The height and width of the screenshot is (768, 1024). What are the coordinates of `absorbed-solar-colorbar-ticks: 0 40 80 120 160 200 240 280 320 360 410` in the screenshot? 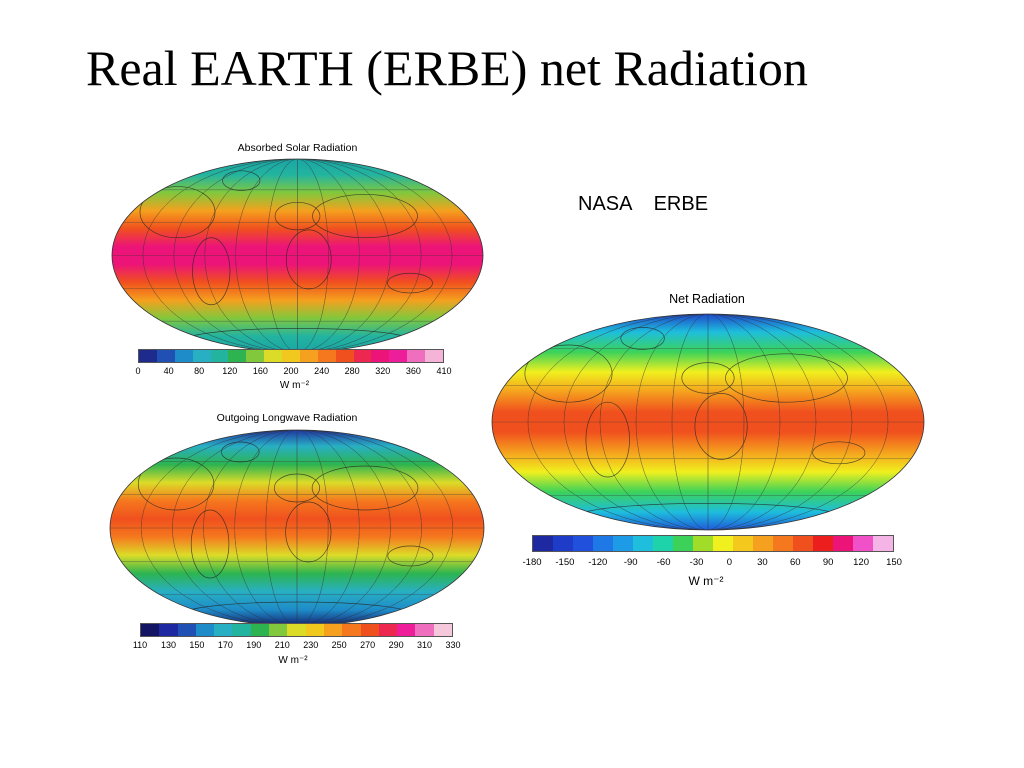 It's located at (293, 372).